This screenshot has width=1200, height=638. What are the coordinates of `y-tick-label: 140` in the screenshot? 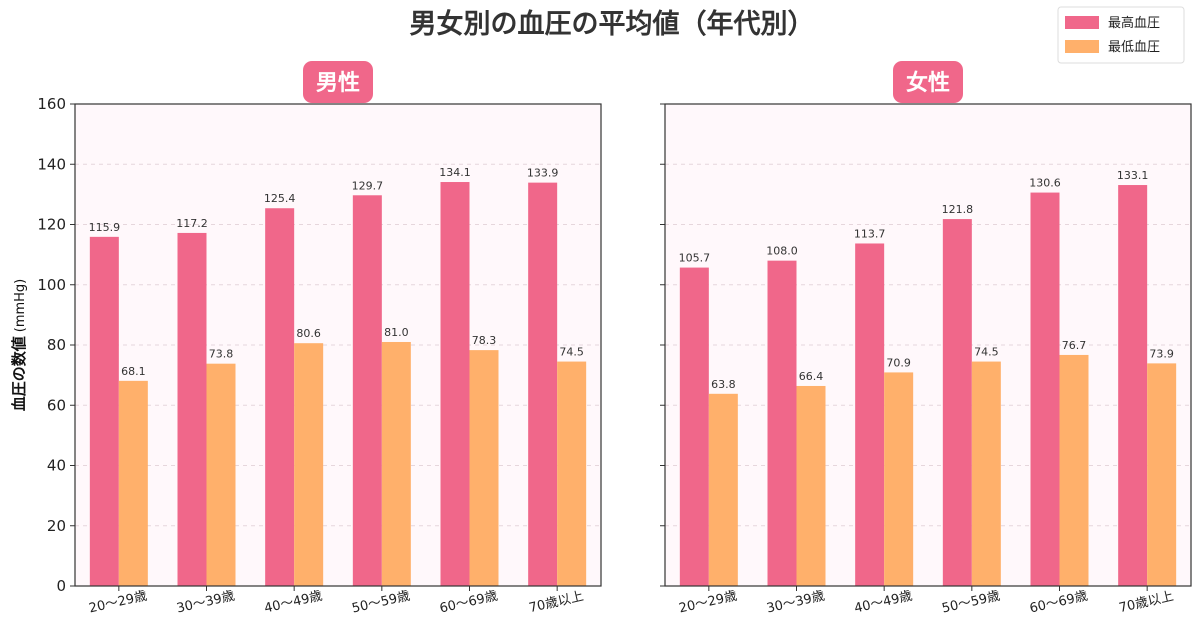 It's located at (51, 164).